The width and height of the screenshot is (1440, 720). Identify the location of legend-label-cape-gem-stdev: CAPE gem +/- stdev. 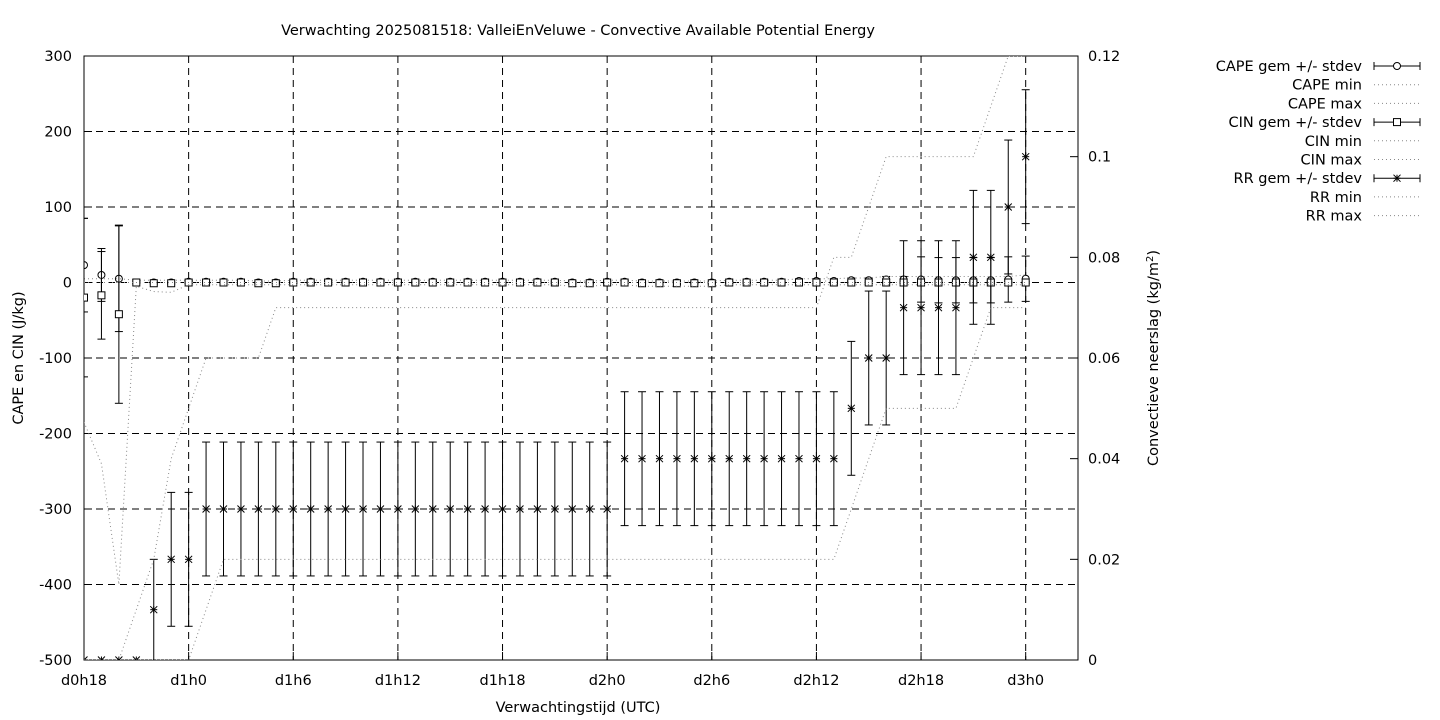
(1289, 67).